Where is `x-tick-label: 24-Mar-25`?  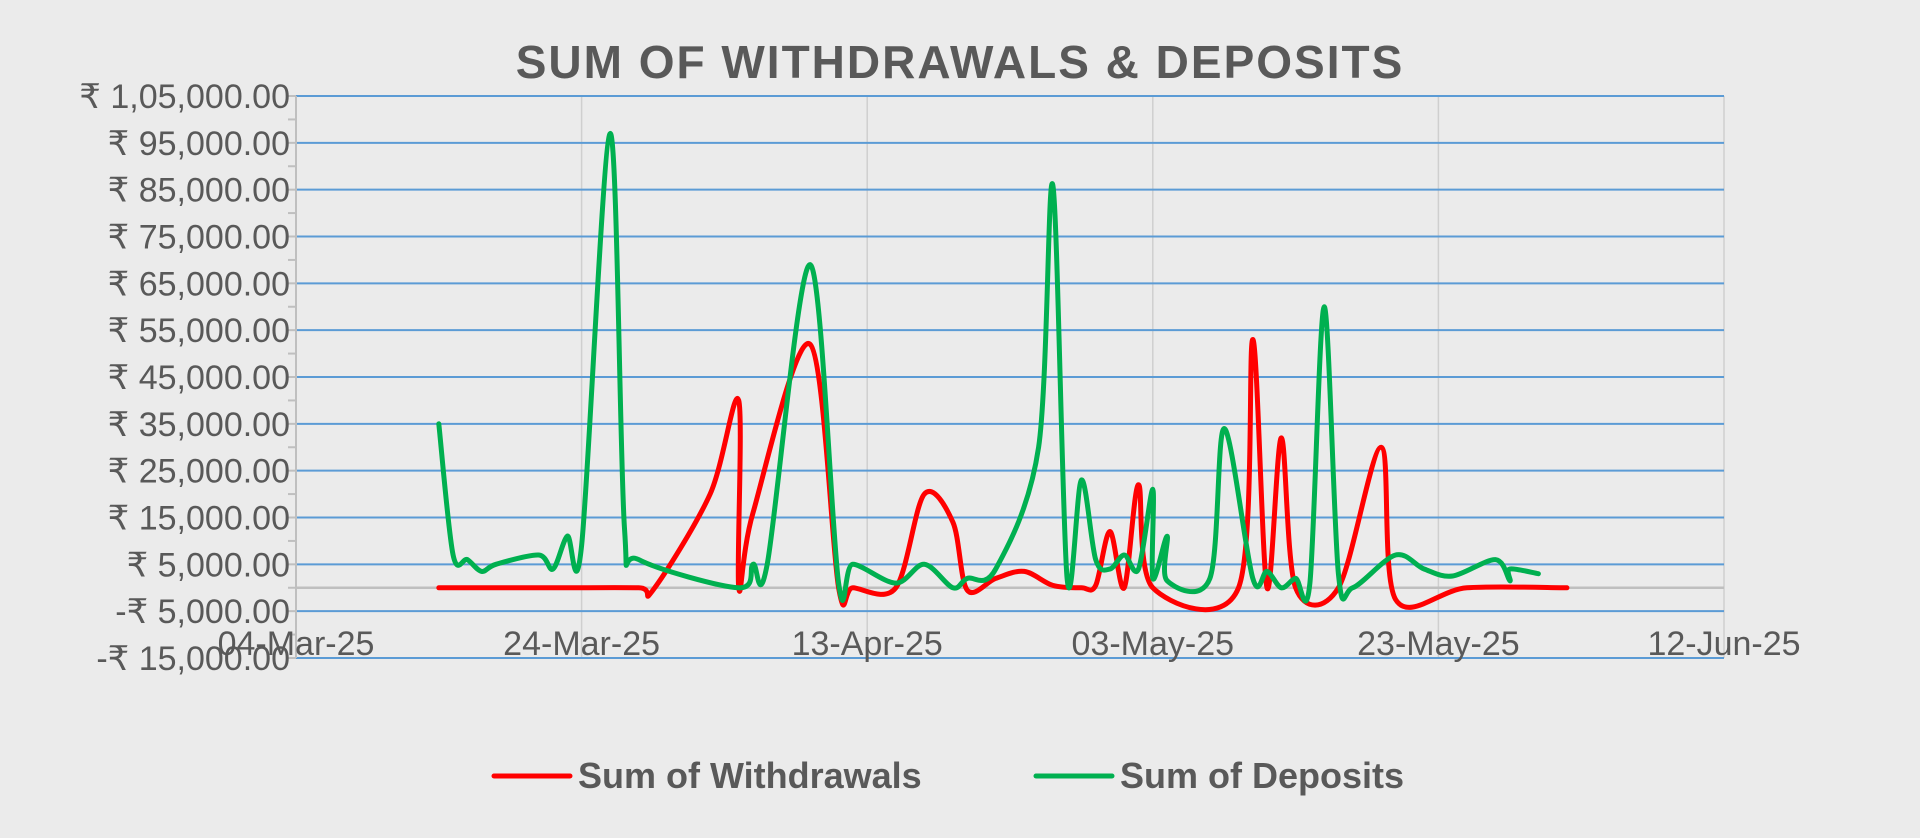
x-tick-label: 24-Mar-25 is located at coordinates (581, 644).